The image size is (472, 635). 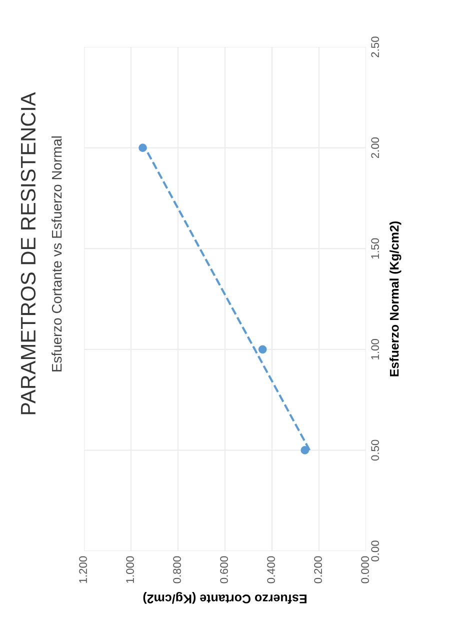 I want to click on text: Esfuerzo Cortante vs Esfuerzo Normal, so click(x=57, y=254).